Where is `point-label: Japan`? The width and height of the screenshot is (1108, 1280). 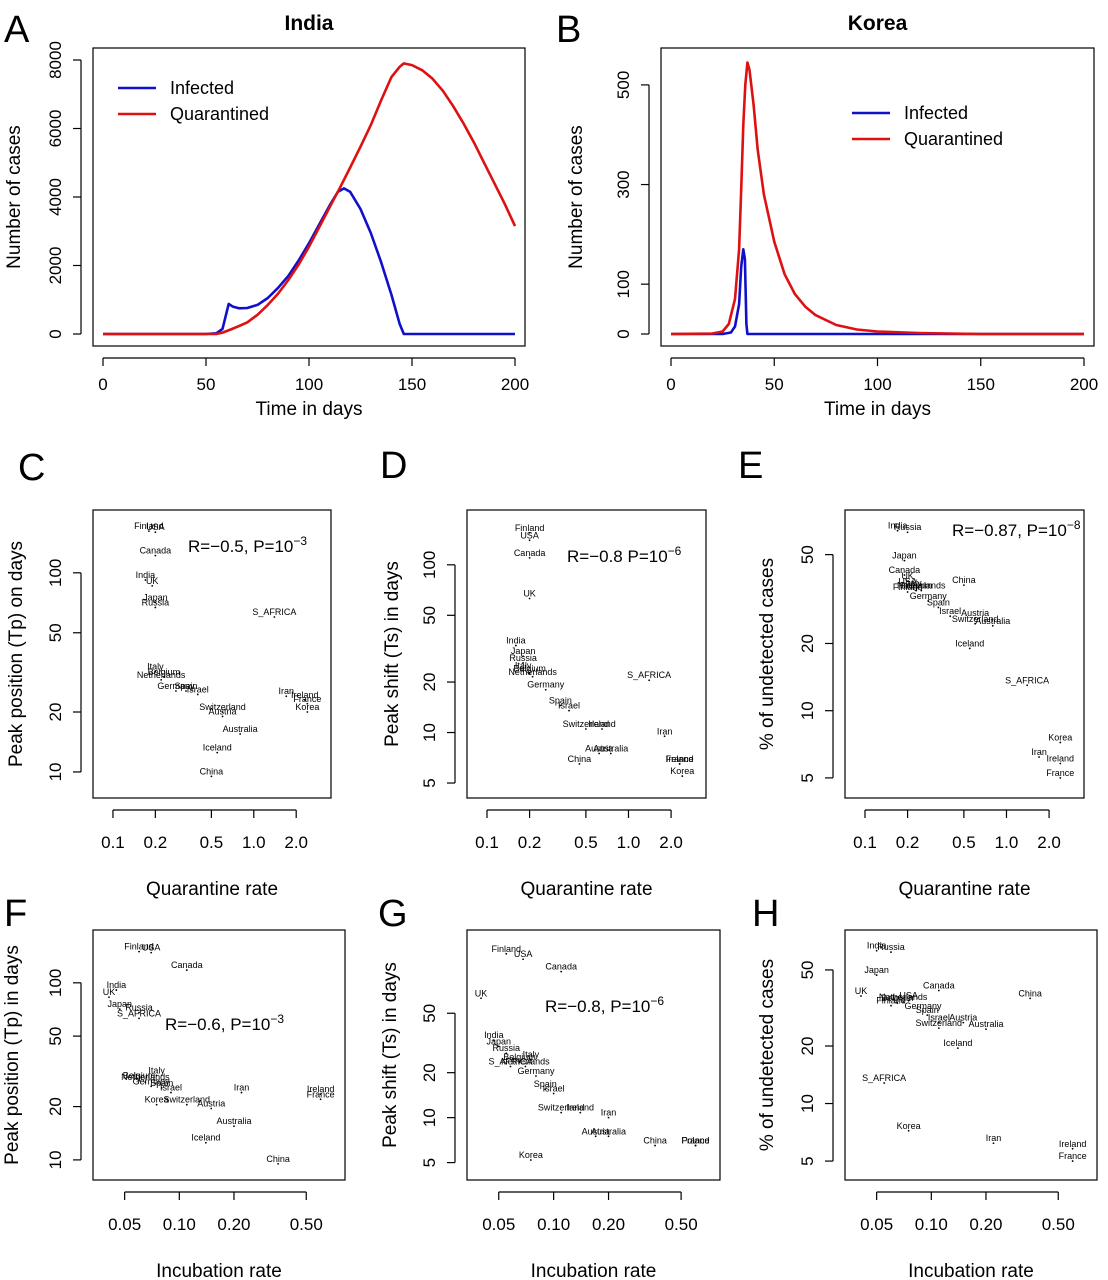 point-label: Japan is located at coordinates (498, 1041).